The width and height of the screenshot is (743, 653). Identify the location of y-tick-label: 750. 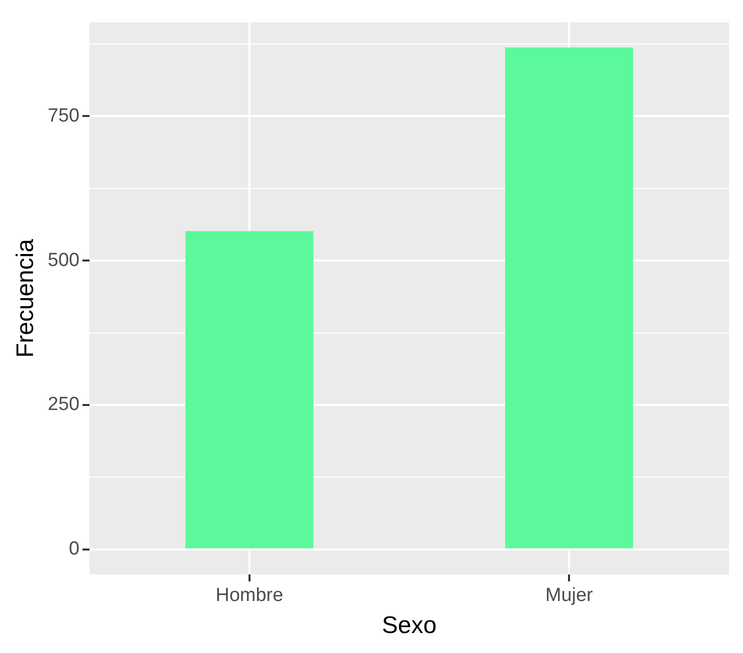
(64, 115).